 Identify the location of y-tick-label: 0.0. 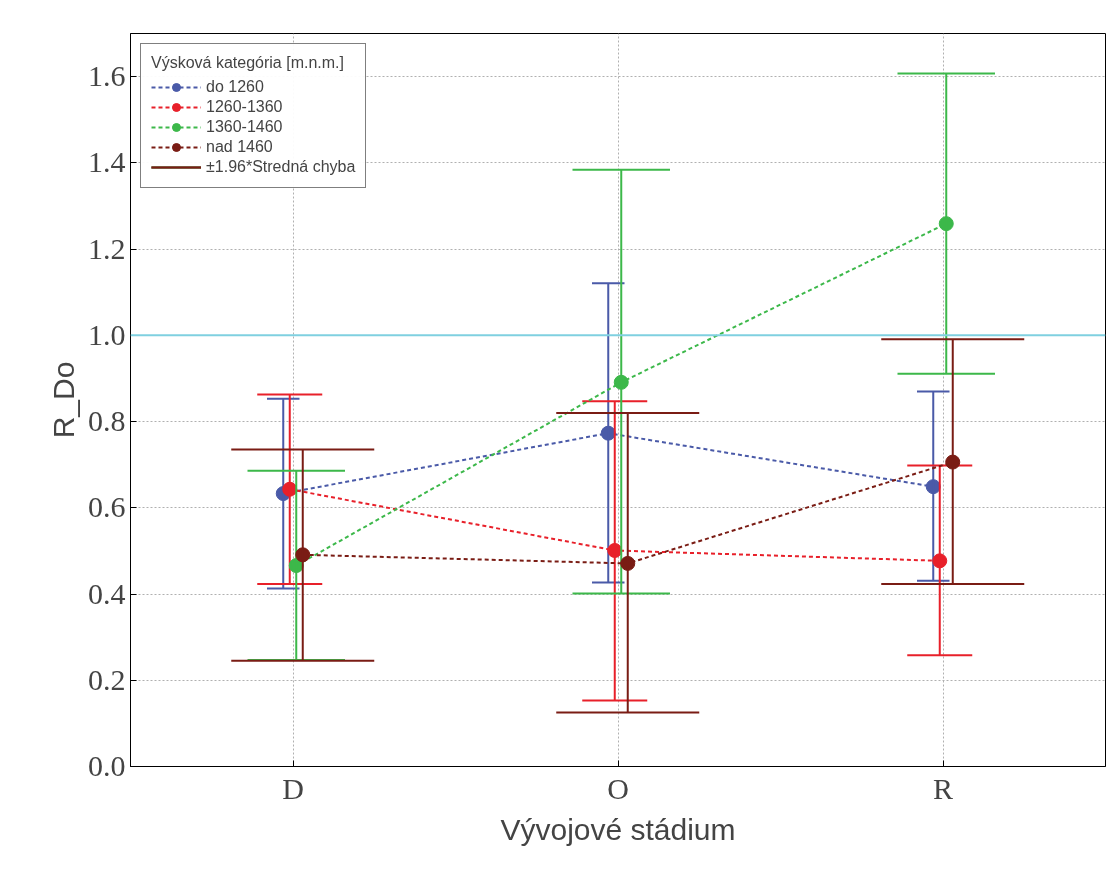
(107, 765).